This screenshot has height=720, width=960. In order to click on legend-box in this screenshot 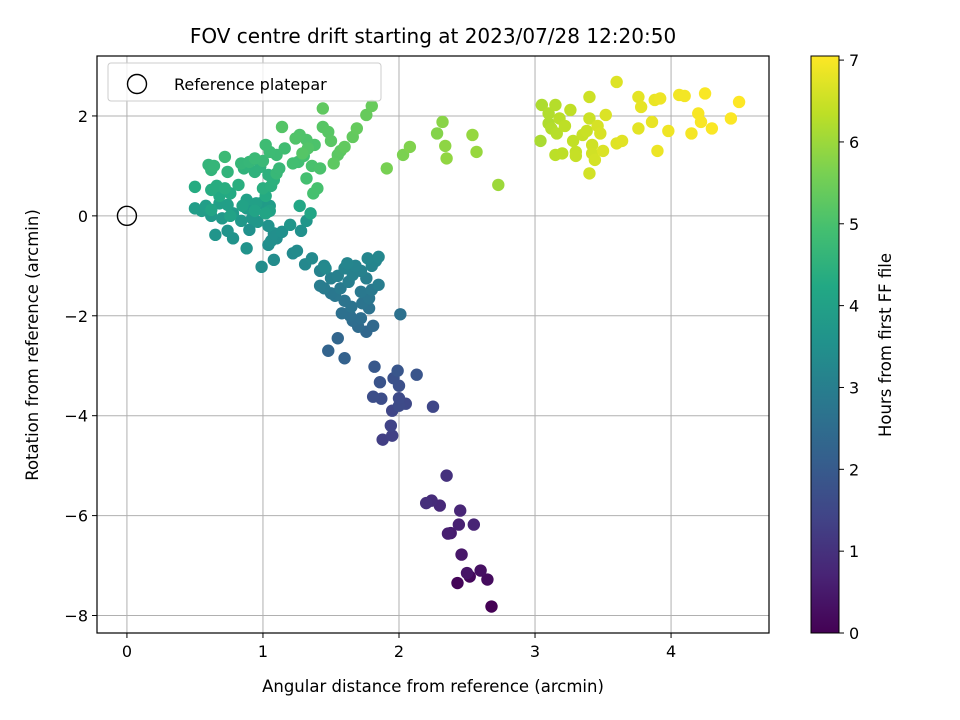, I will do `click(244, 82)`.